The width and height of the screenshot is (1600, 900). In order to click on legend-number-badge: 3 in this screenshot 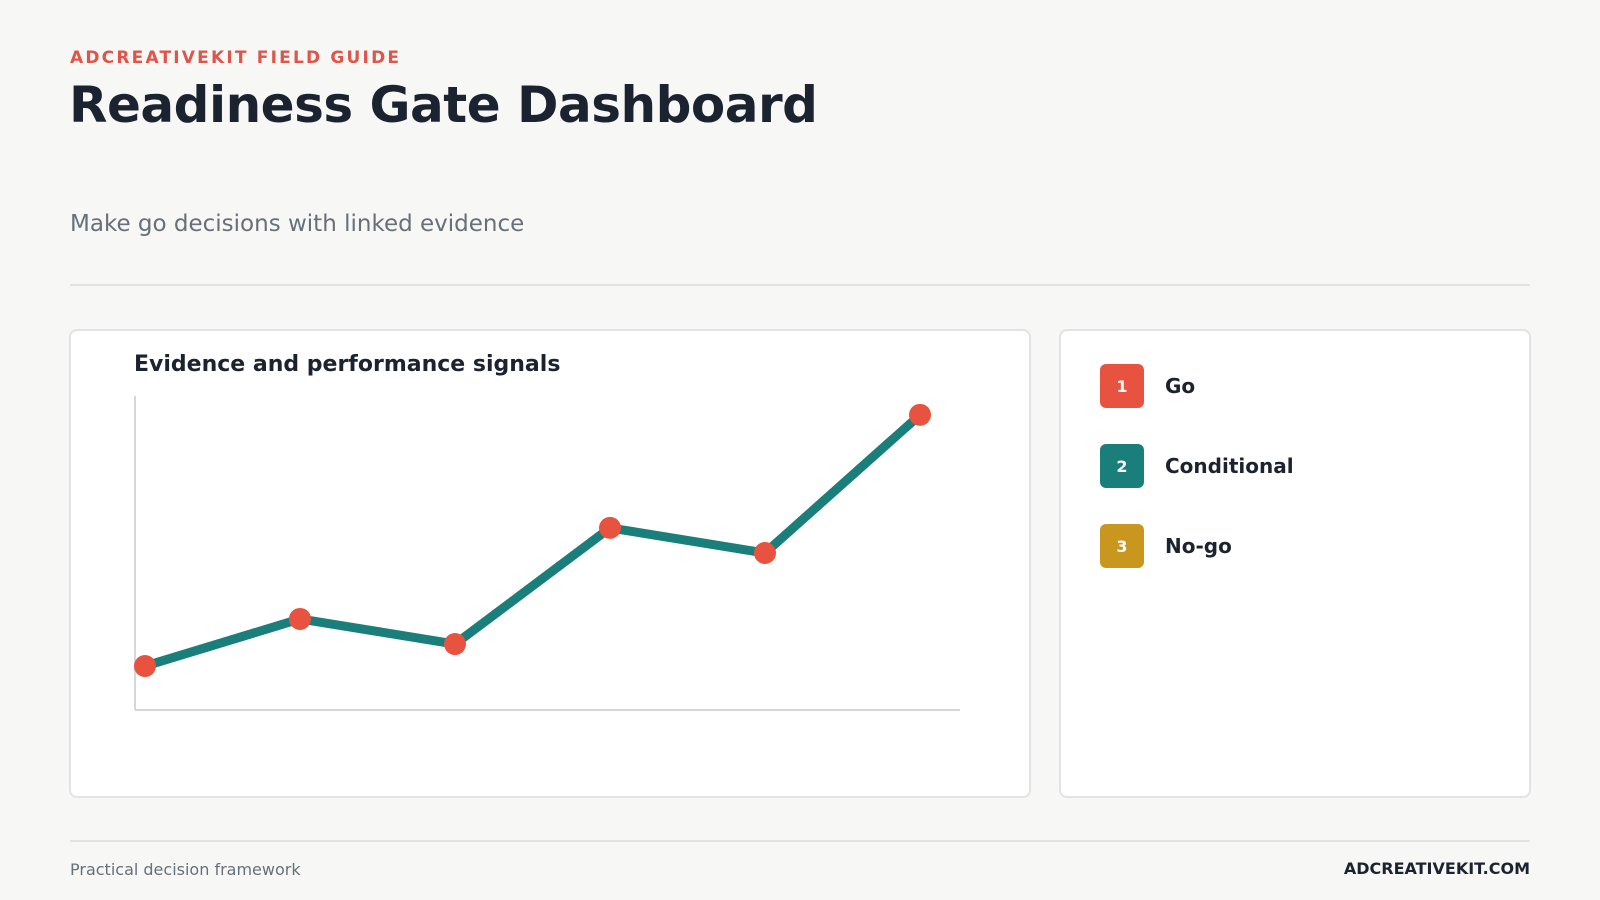, I will do `click(1122, 546)`.